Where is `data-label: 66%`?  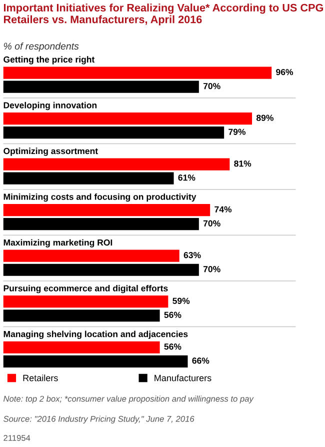 data-label: 66% is located at coordinates (201, 361).